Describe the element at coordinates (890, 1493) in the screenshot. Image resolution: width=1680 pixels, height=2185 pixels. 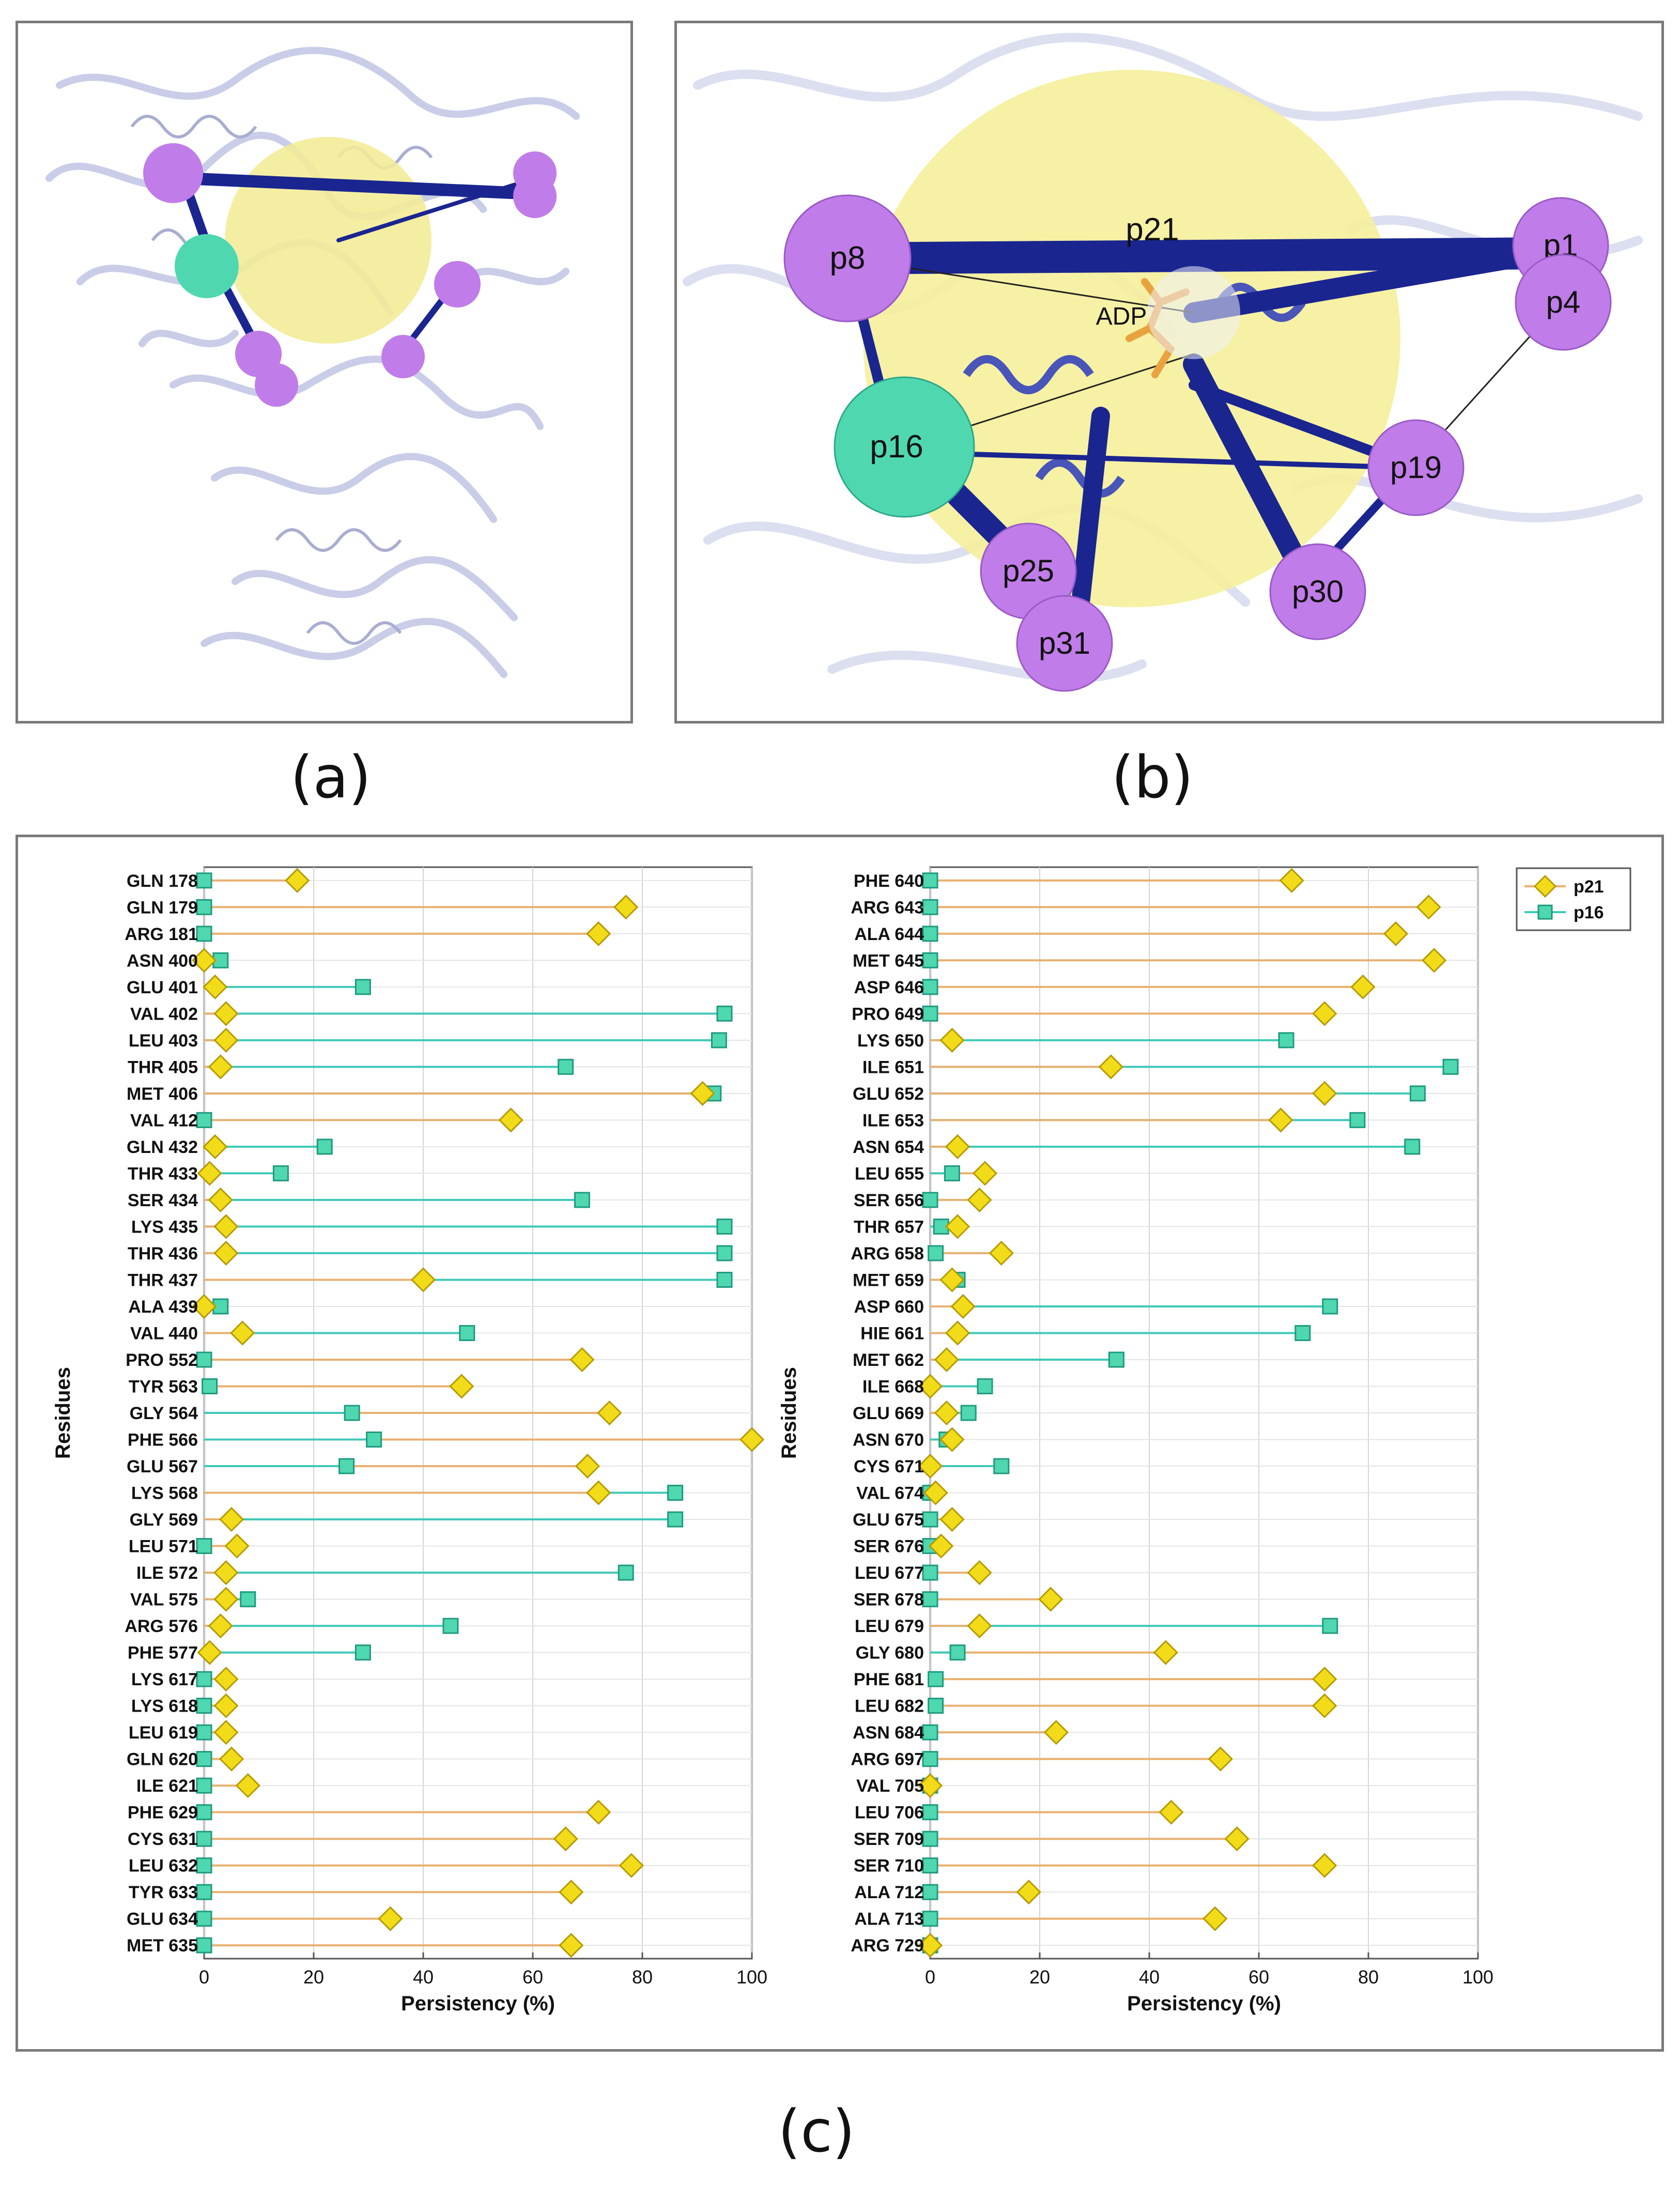
I see `residue-label: VAL 674` at that location.